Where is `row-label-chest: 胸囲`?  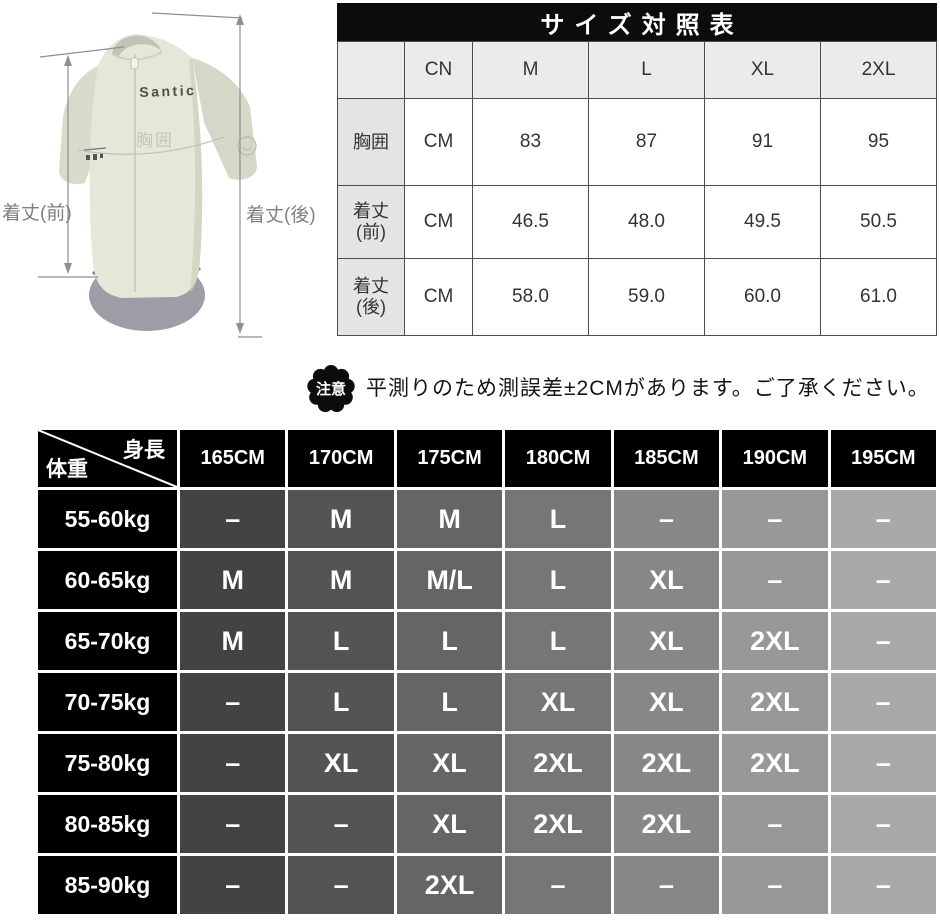 row-label-chest: 胸囲 is located at coordinates (371, 142).